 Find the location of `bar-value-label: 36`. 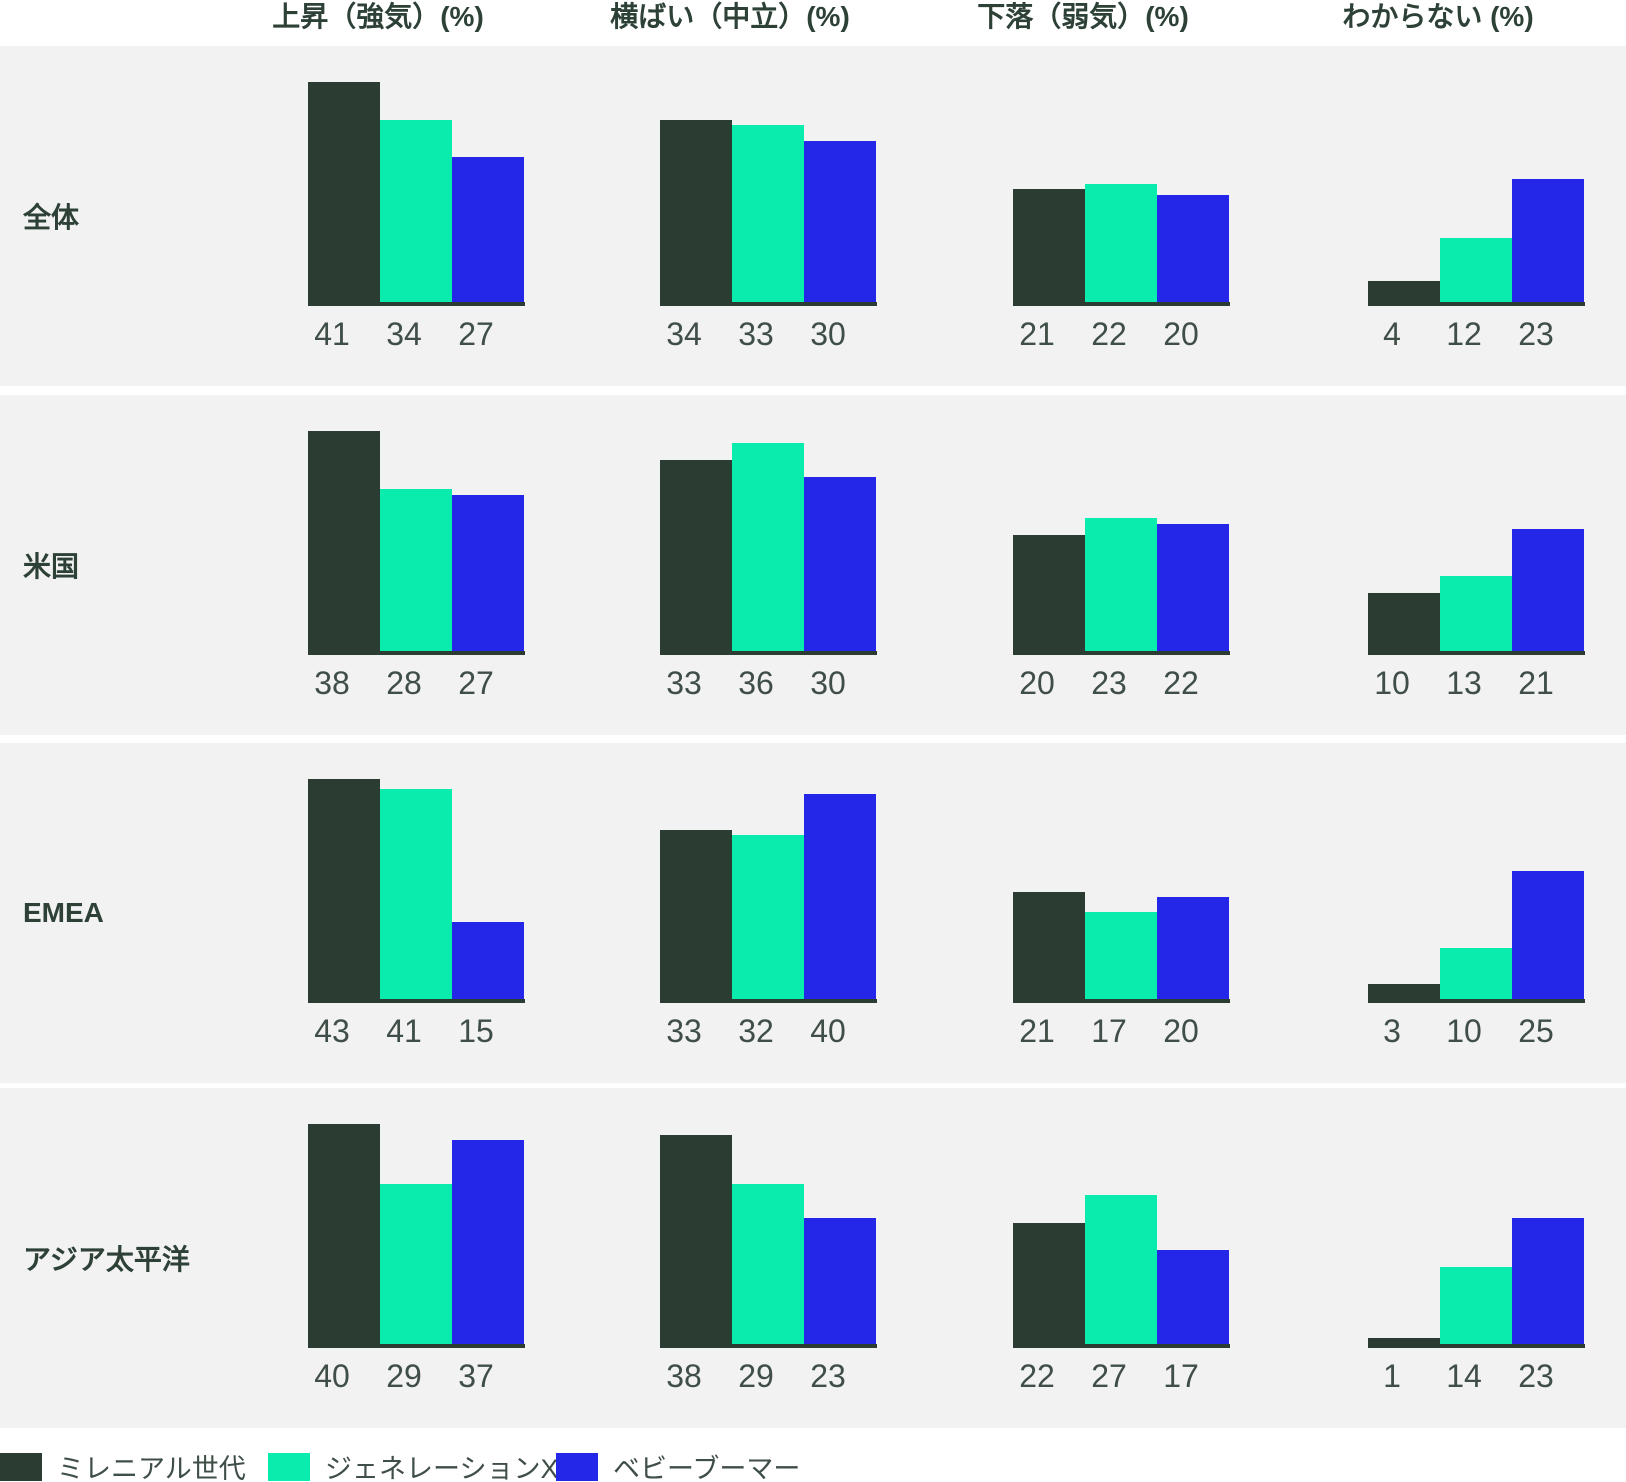

bar-value-label: 36 is located at coordinates (756, 683).